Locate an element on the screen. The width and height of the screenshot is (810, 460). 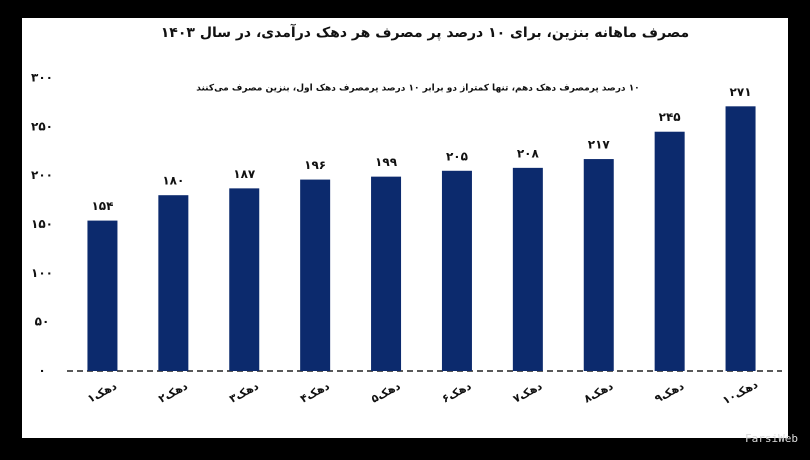
value-label: ۲۰۵ is located at coordinates (457, 156).